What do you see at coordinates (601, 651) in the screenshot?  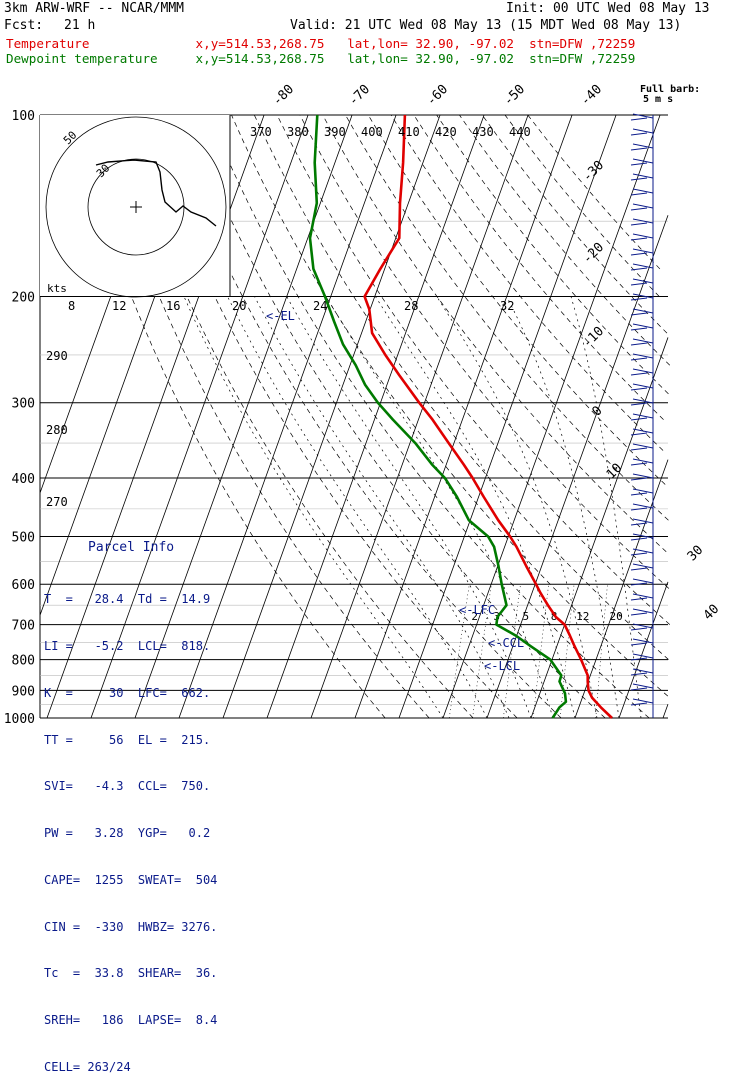 I see `mixing-ratio-line` at bounding box center [601, 651].